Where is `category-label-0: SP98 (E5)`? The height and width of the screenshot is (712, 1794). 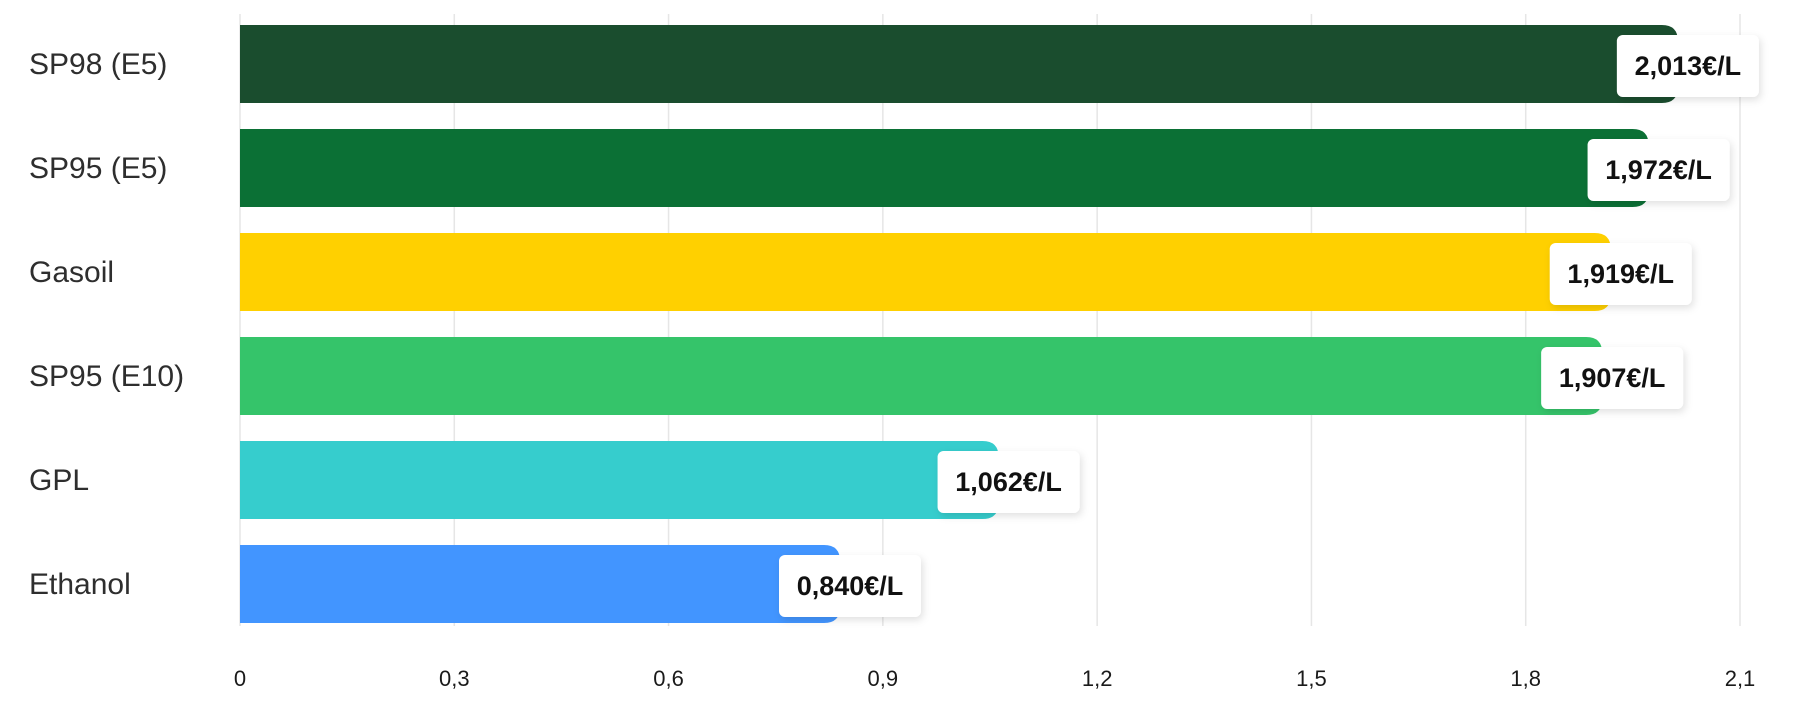
category-label-0: SP98 (E5) is located at coordinates (98, 64).